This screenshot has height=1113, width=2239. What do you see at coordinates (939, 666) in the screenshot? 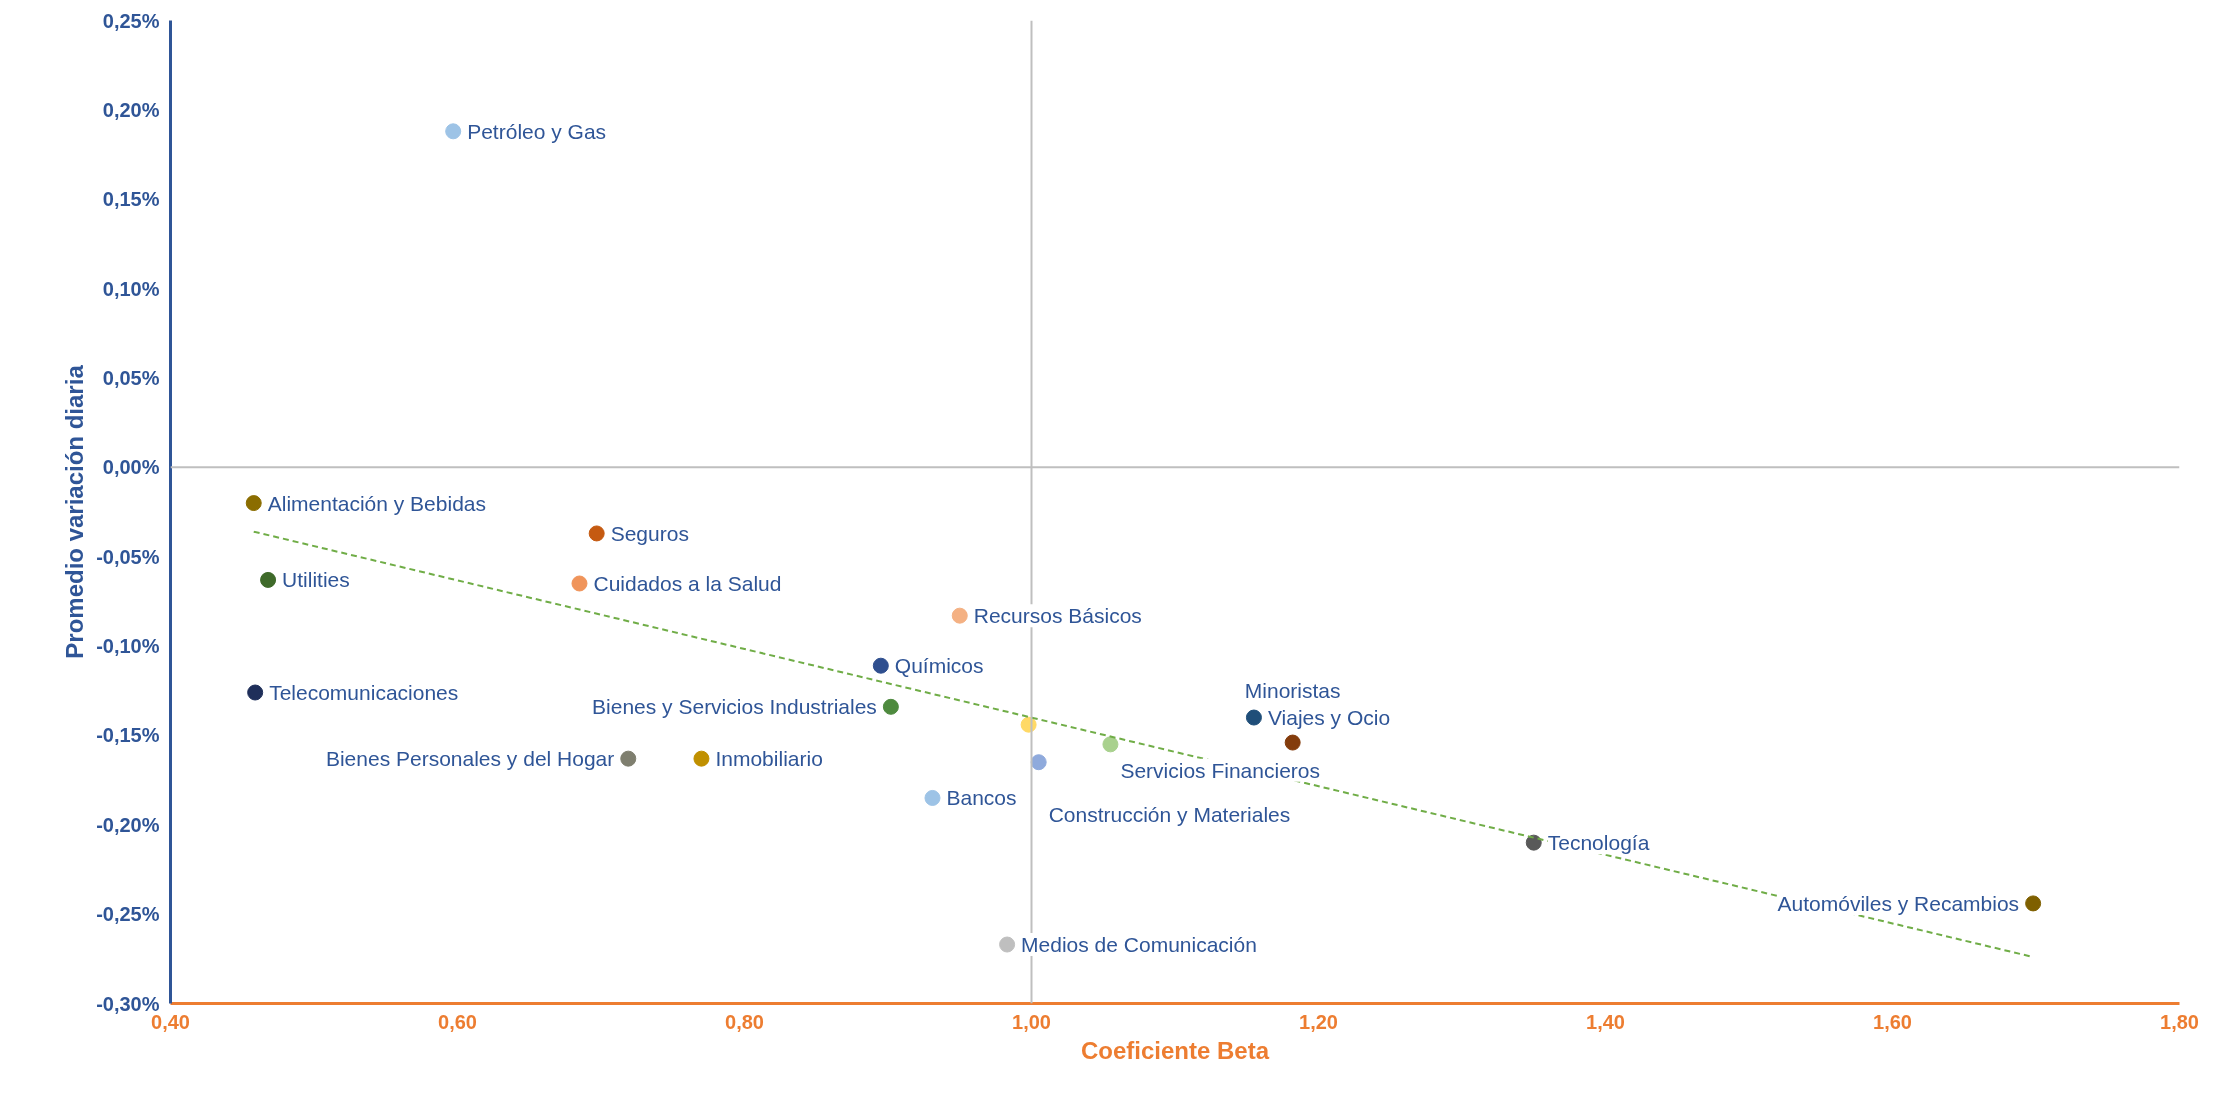
I see `annotation: Químicos` at bounding box center [939, 666].